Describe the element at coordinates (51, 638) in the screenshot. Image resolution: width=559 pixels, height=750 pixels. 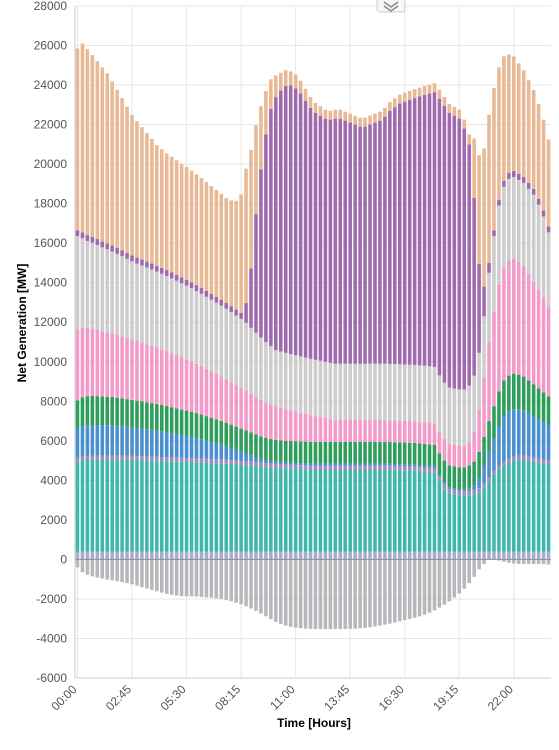
I see `y-tick-label: -4000` at that location.